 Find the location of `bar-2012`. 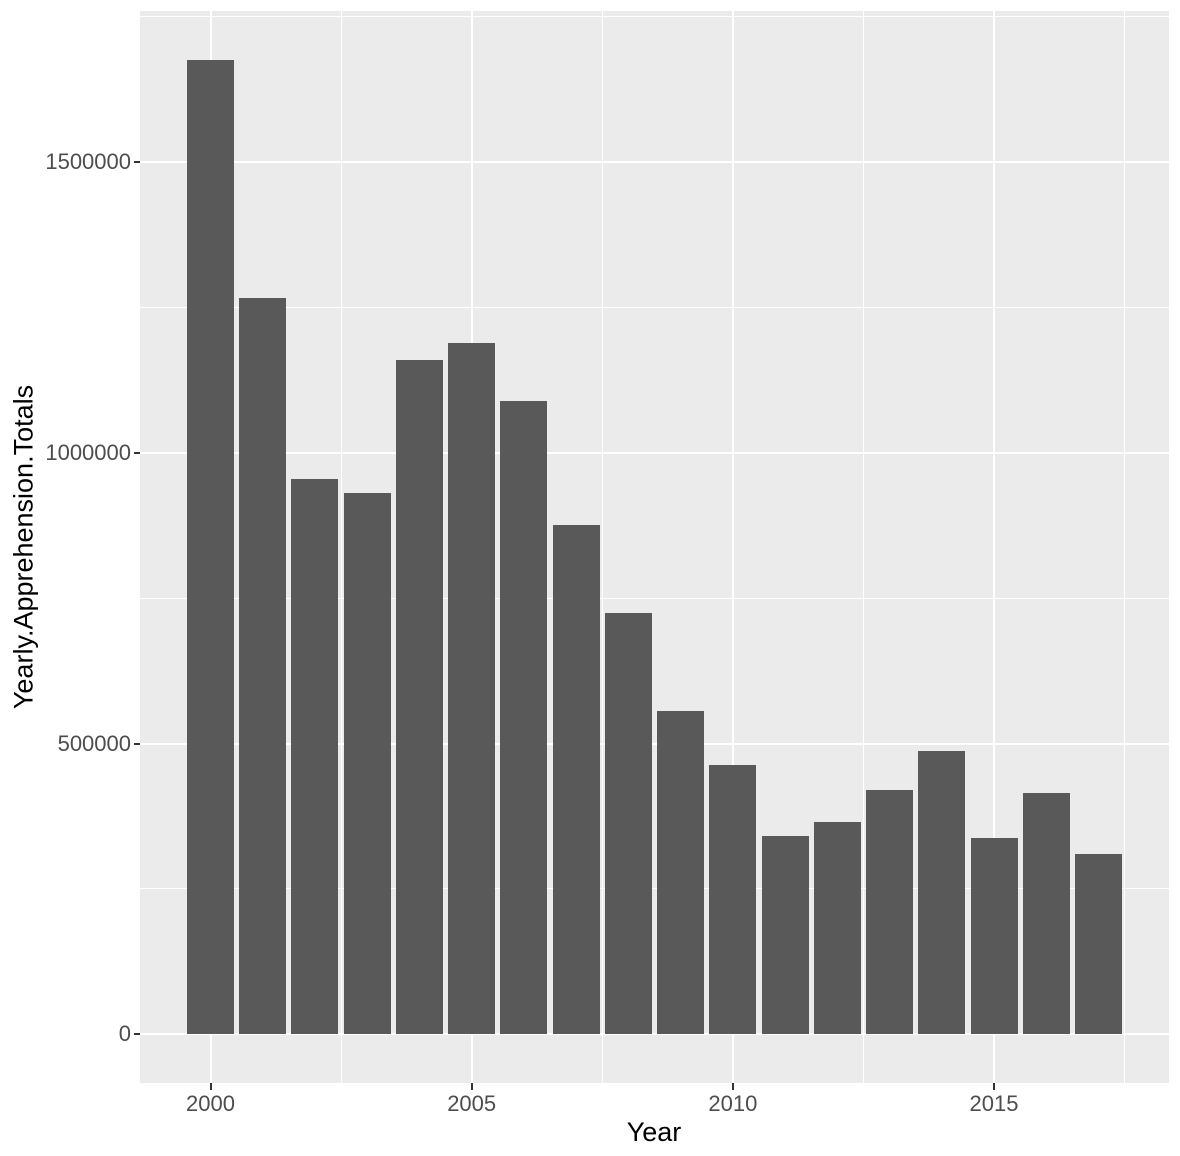

bar-2012 is located at coordinates (837, 928).